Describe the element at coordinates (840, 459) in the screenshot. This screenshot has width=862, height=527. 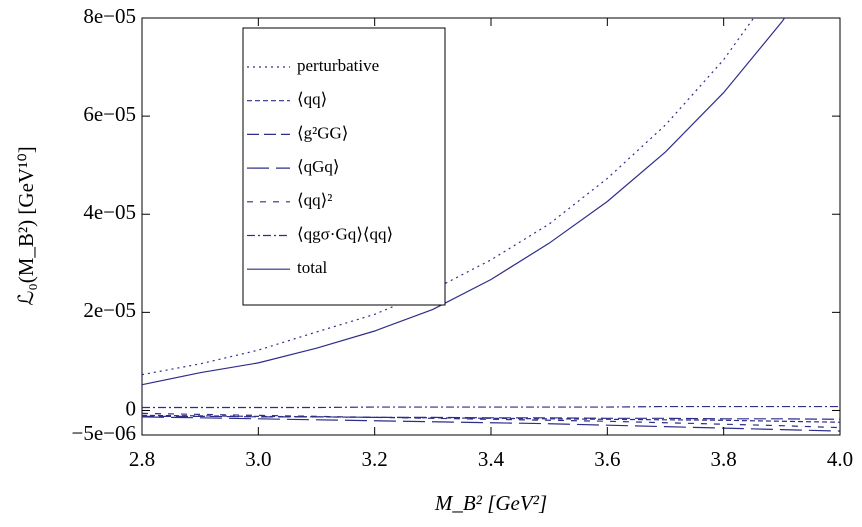
I see `x-tick-label: 4.0` at that location.